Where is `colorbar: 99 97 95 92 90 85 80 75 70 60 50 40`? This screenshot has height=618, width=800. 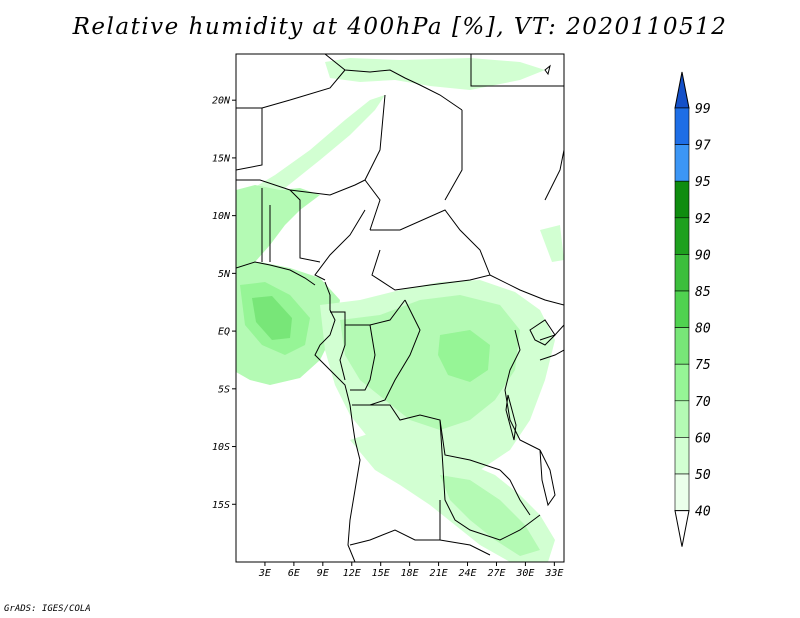
colorbar: 99 97 95 92 90 85 80 75 70 60 50 40 is located at coordinates (692, 309).